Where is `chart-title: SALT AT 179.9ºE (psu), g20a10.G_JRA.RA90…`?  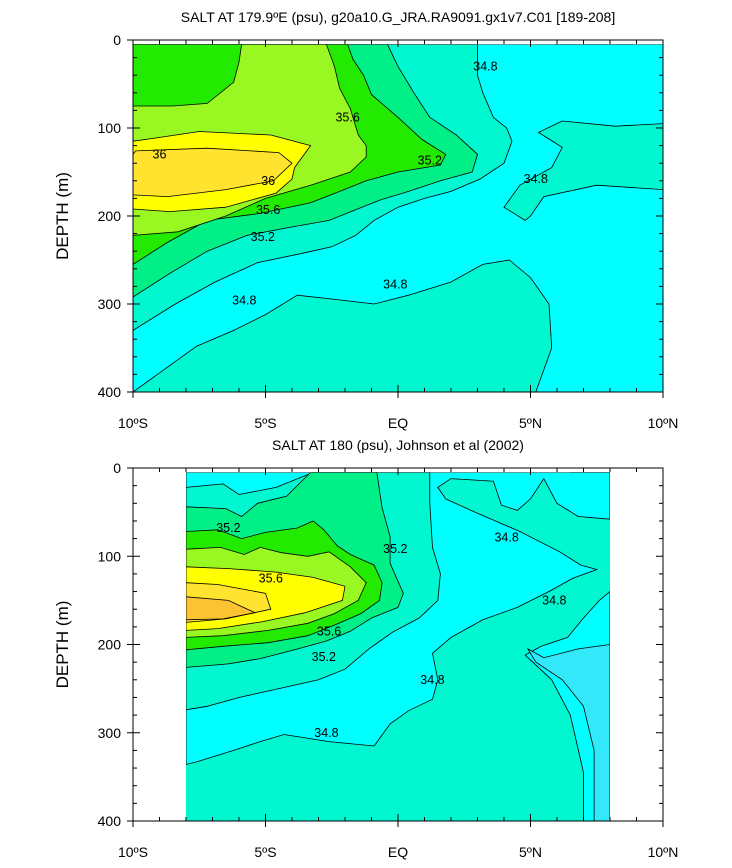 chart-title: SALT AT 179.9ºE (psu), g20a10.G_JRA.RA90… is located at coordinates (398, 17).